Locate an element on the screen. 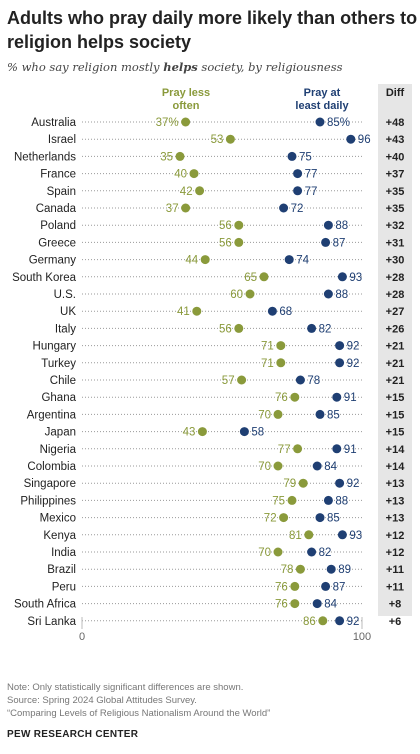 This screenshot has width=420, height=754. less-often-dot-uk is located at coordinates (197, 311).